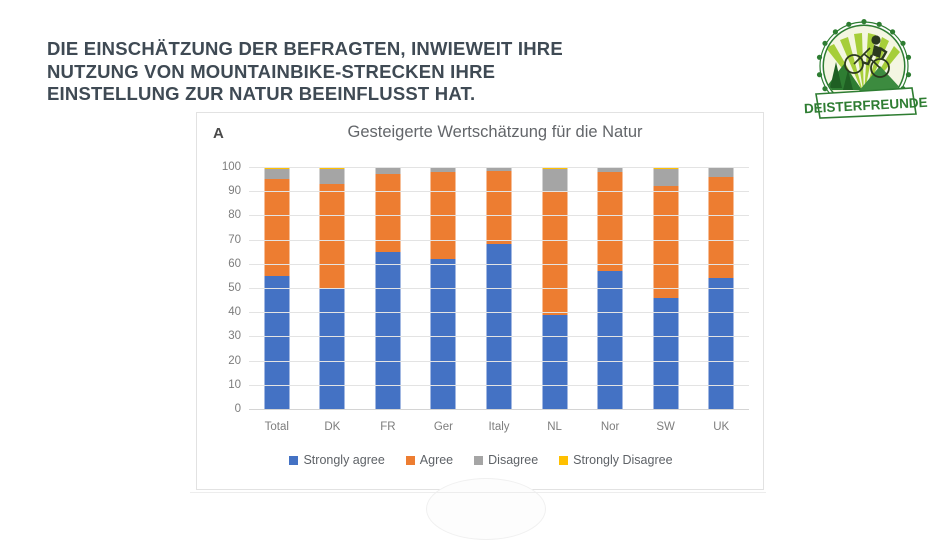 The image size is (952, 540). What do you see at coordinates (218, 133) in the screenshot?
I see `panel-letter-label: A` at bounding box center [218, 133].